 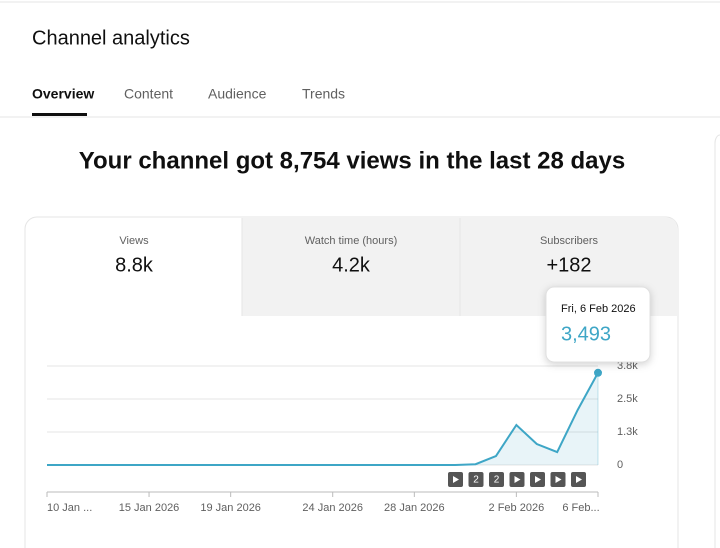 I want to click on line-series, so click(x=323, y=419).